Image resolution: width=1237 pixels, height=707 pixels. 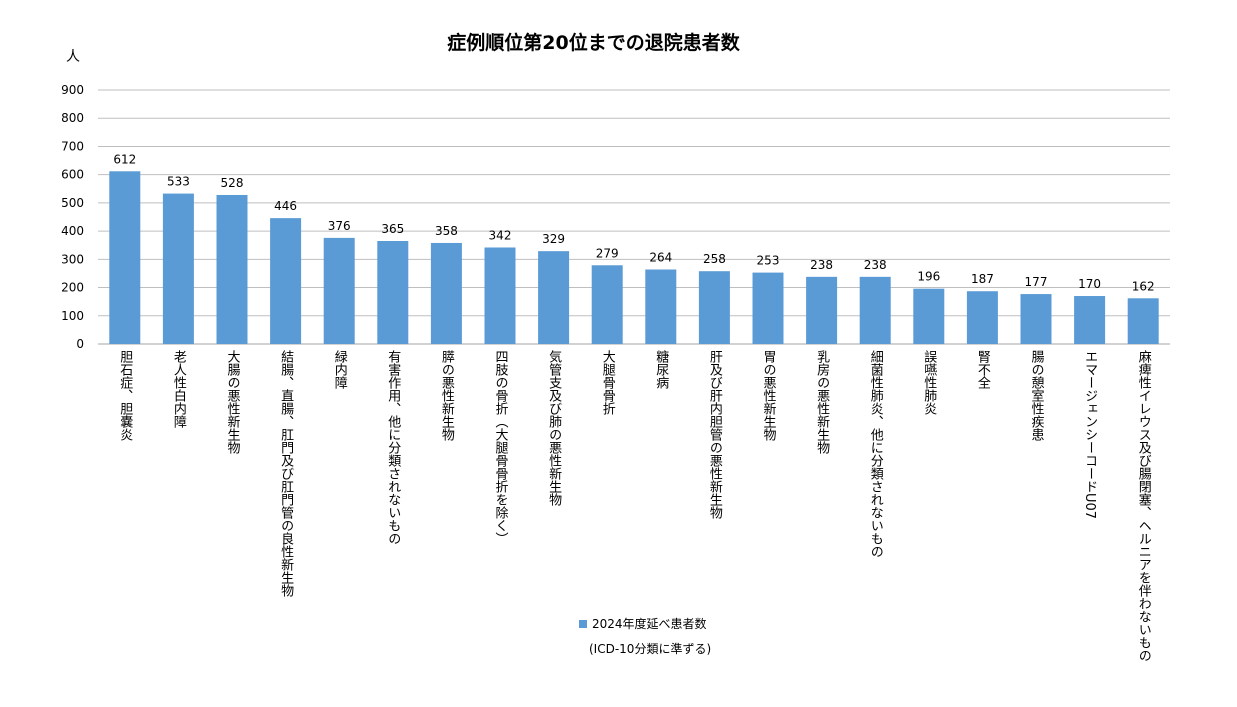 I want to click on x-category-label: 麻痺性イレウス及び腸閉塞、ヘルニアを伴わないもの, so click(x=1144, y=506).